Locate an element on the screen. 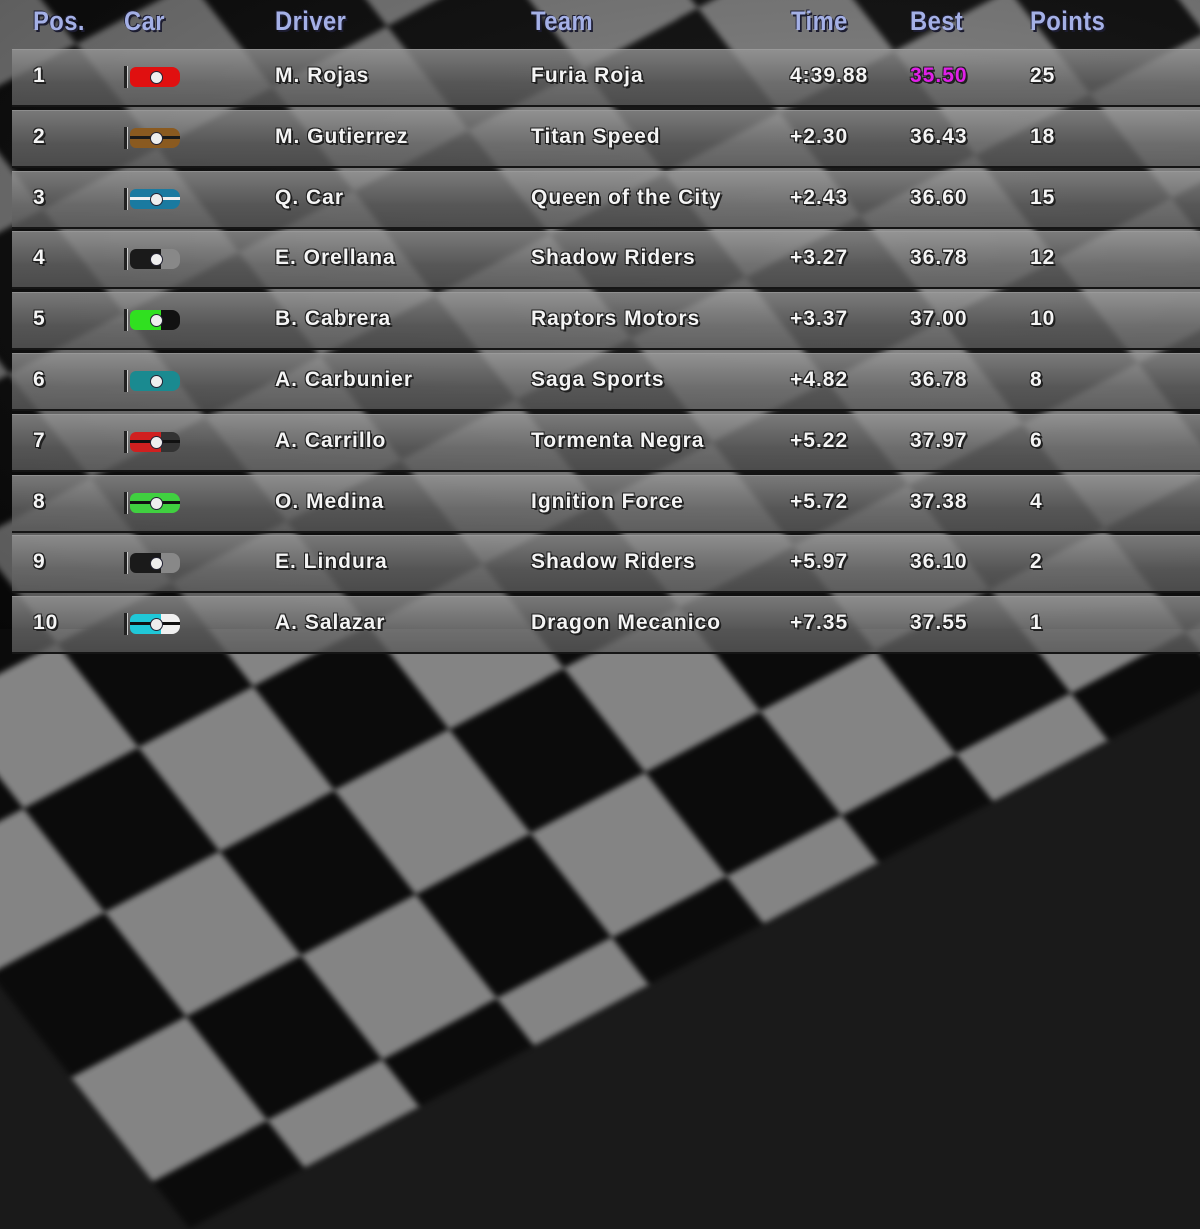  cell-driver: A. Carrillo is located at coordinates (331, 440).